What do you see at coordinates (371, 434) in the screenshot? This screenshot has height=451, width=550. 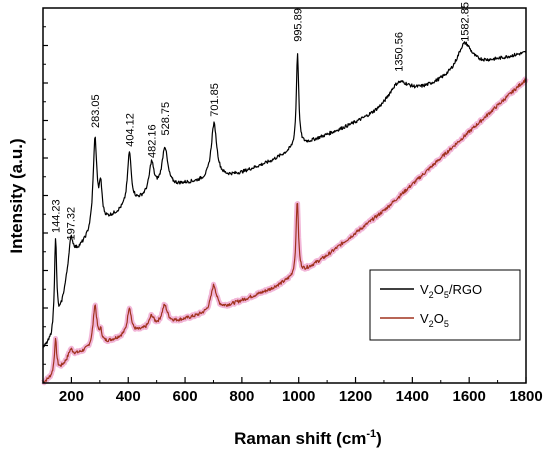 I see `x-axis-title-sup: -1` at bounding box center [371, 434].